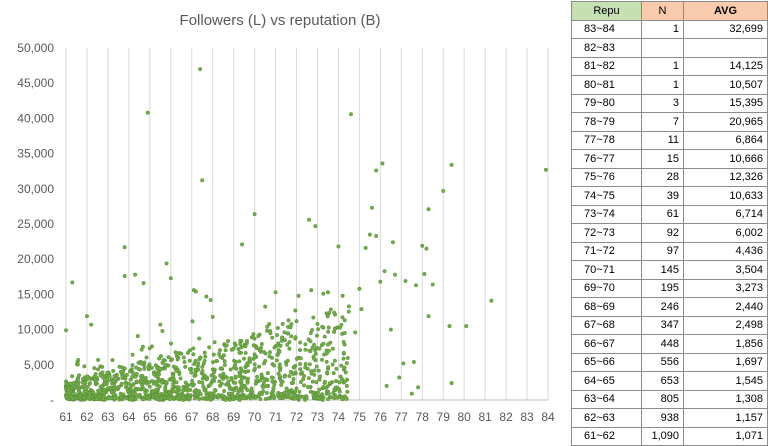  I want to click on x-tick-label: 65, so click(150, 417).